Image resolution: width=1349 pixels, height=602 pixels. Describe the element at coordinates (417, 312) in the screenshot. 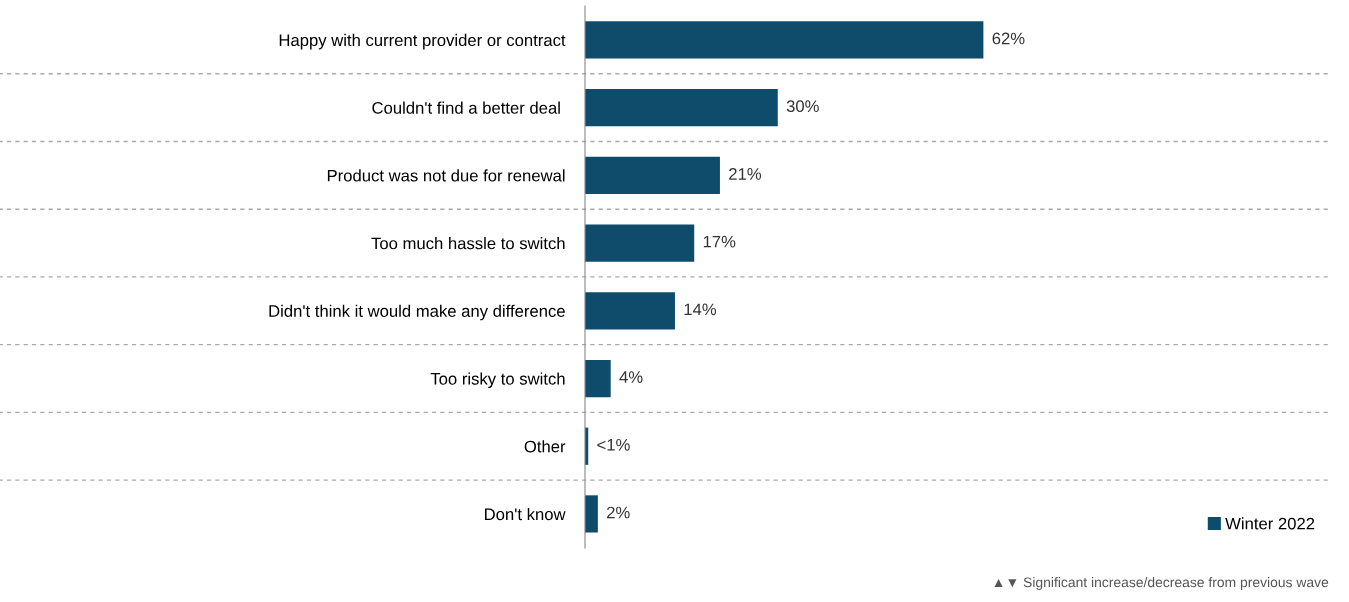

I see `y-tick-label: Didn't think it would make any difference` at that location.